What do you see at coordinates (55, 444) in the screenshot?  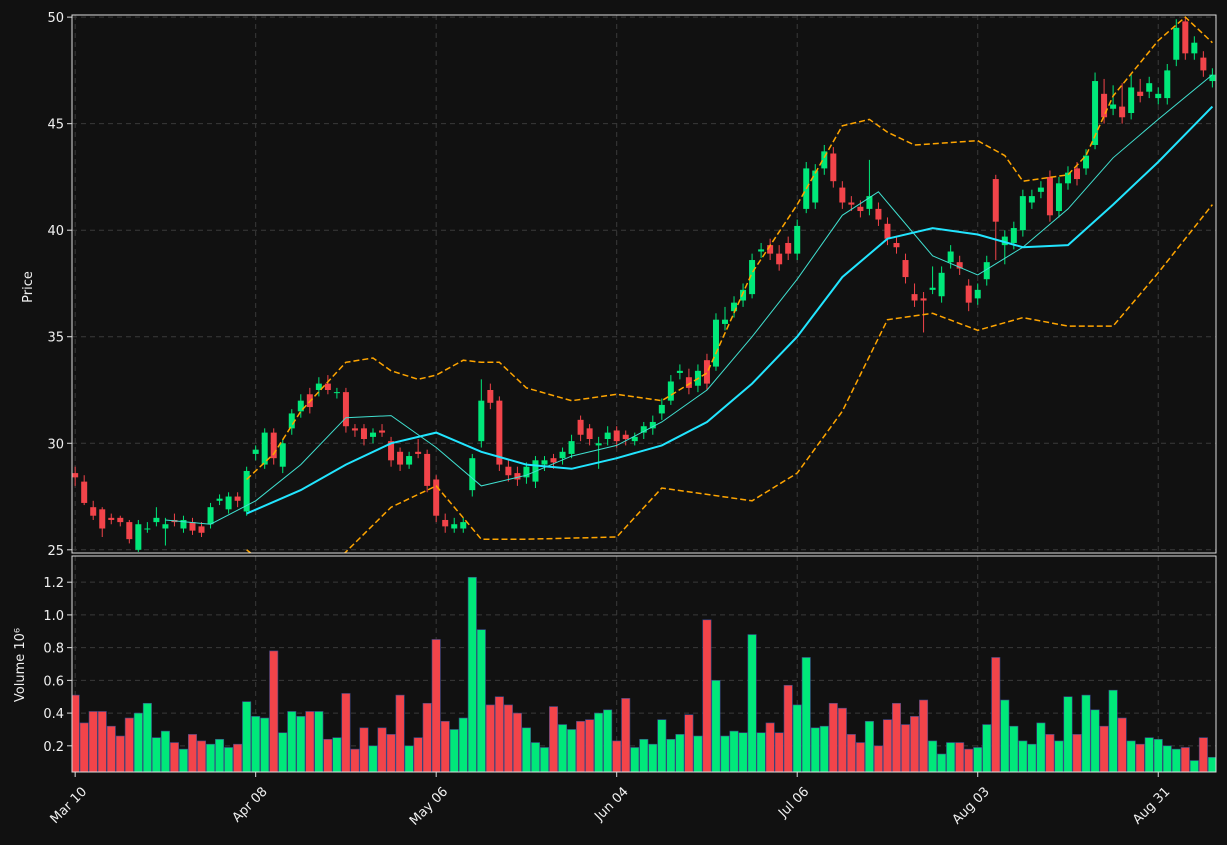 I see `y-tick-label: 30` at bounding box center [55, 444].